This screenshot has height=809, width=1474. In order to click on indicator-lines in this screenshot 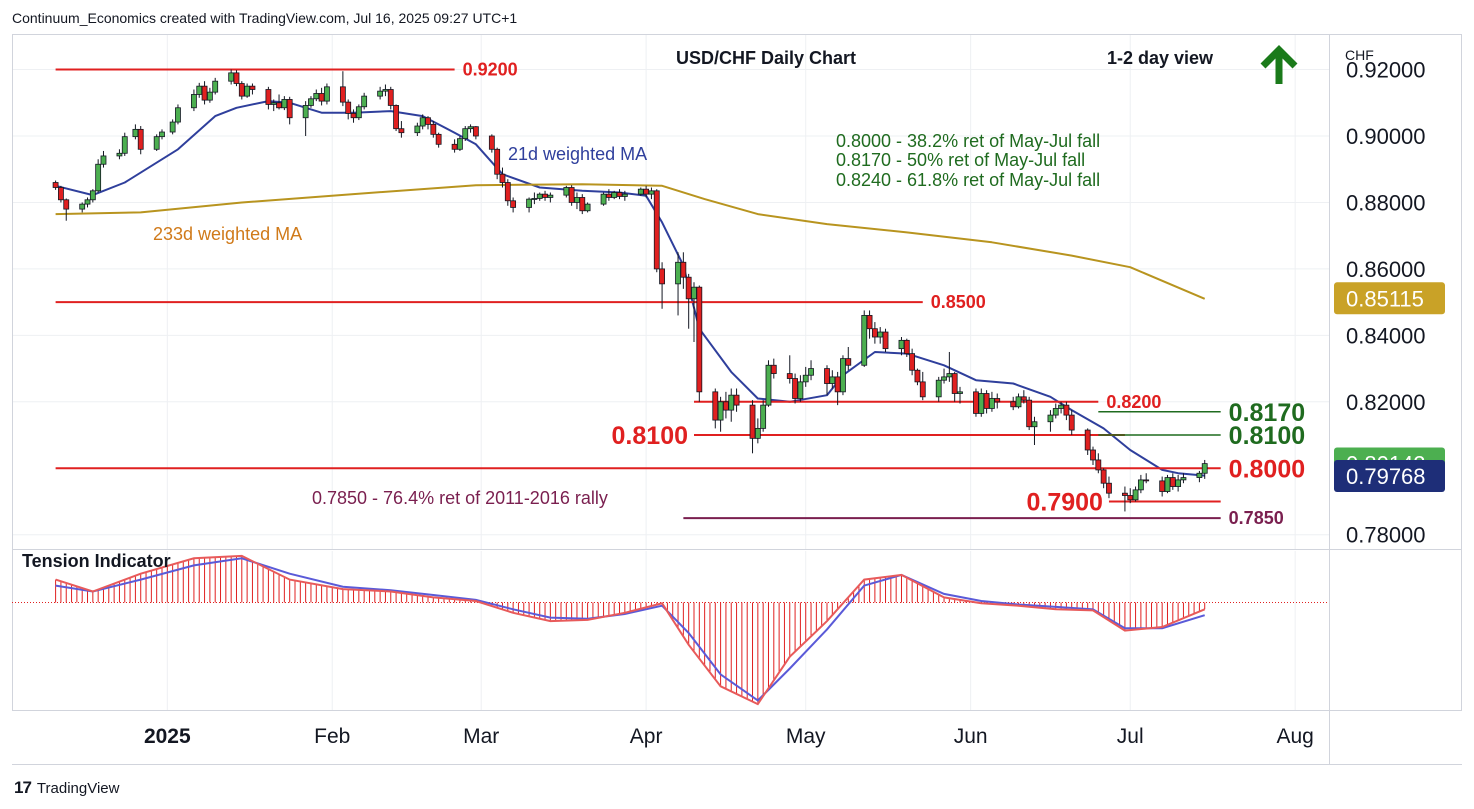, I will do `click(630, 630)`.